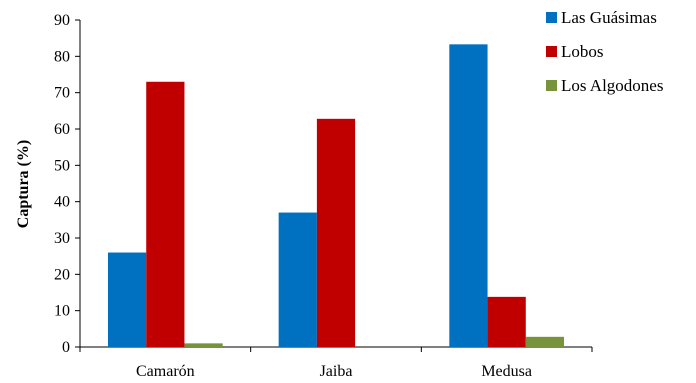  I want to click on bar-las-gu-simas-medusa, so click(468, 196).